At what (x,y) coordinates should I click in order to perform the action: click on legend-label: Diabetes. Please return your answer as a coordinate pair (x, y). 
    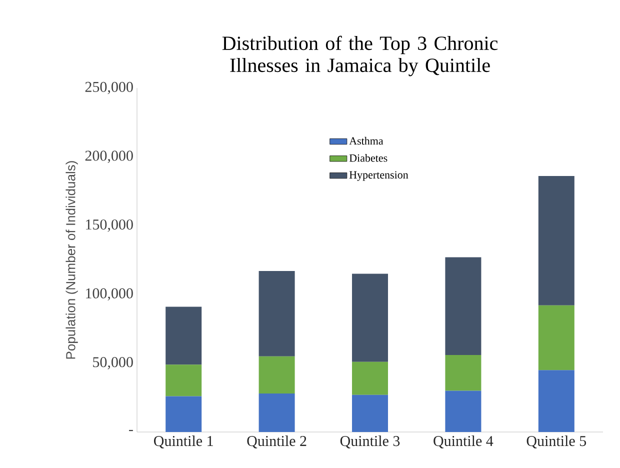
    Looking at the image, I should click on (368, 158).